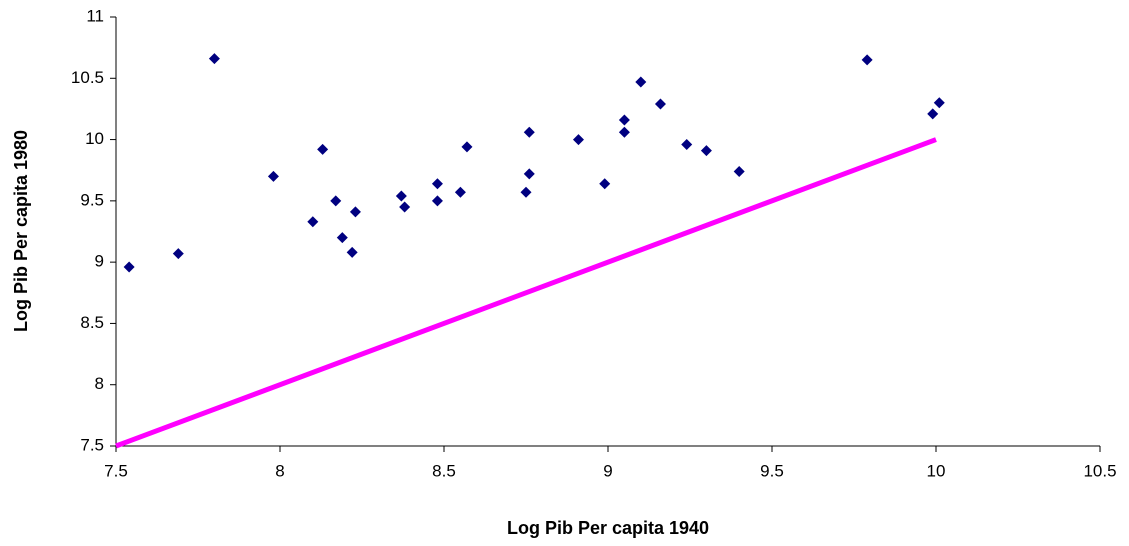 This screenshot has width=1129, height=546. I want to click on y-tick-label: 9.5, so click(92, 199).